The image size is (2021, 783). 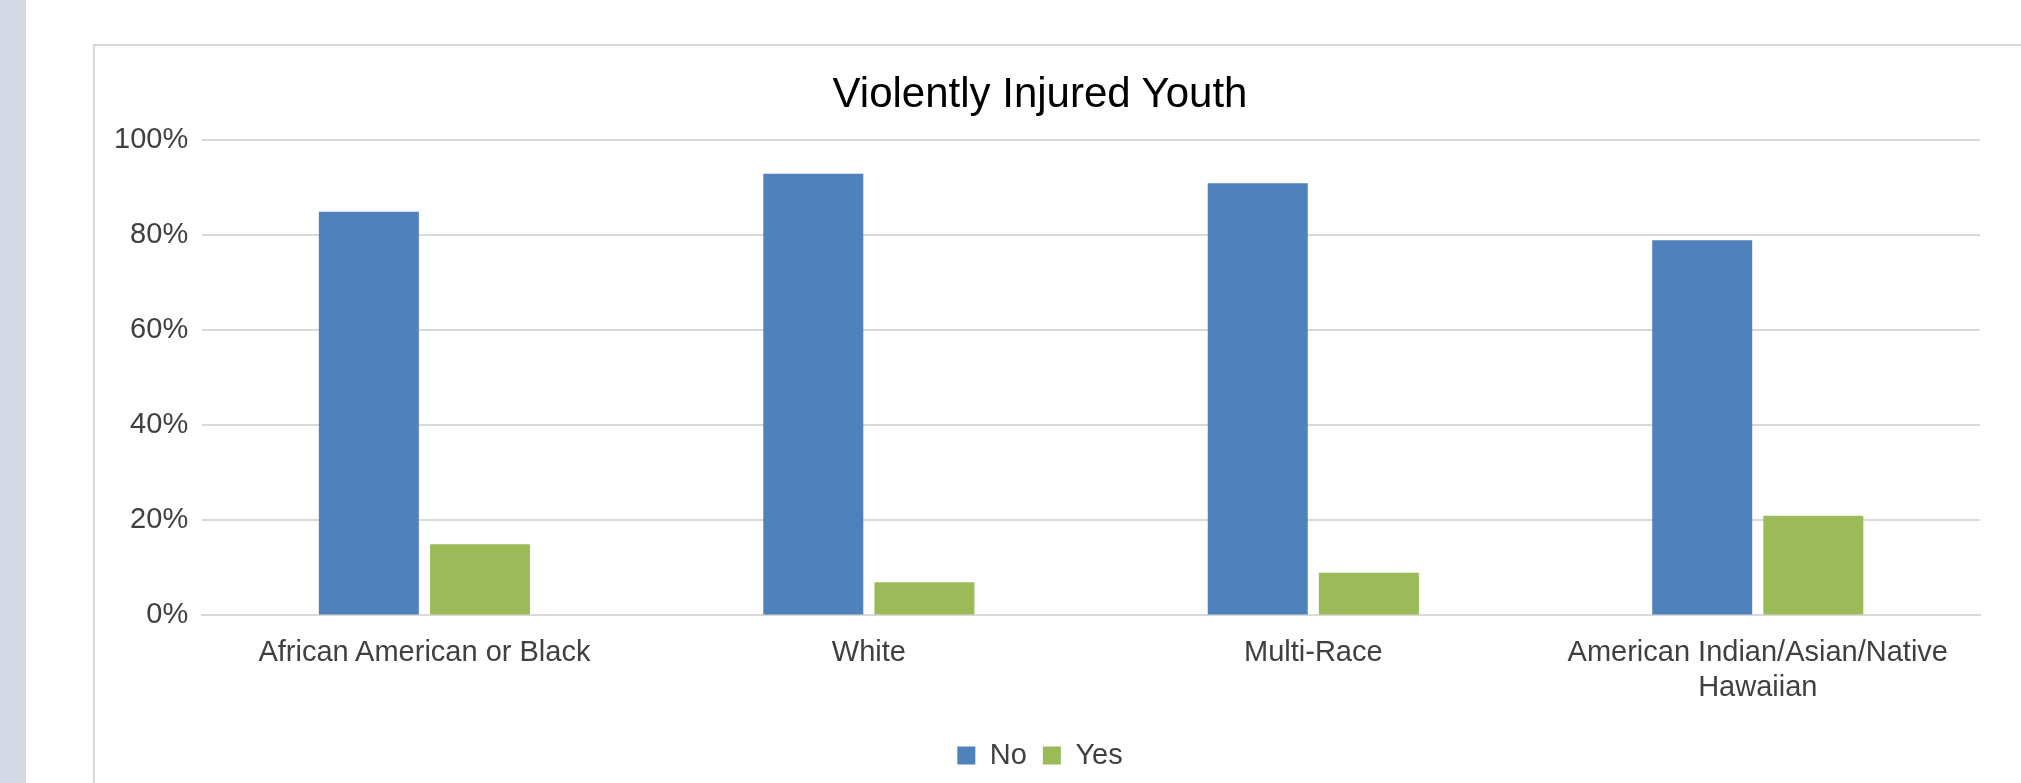 What do you see at coordinates (151, 138) in the screenshot?
I see `y-tick-label: 100%` at bounding box center [151, 138].